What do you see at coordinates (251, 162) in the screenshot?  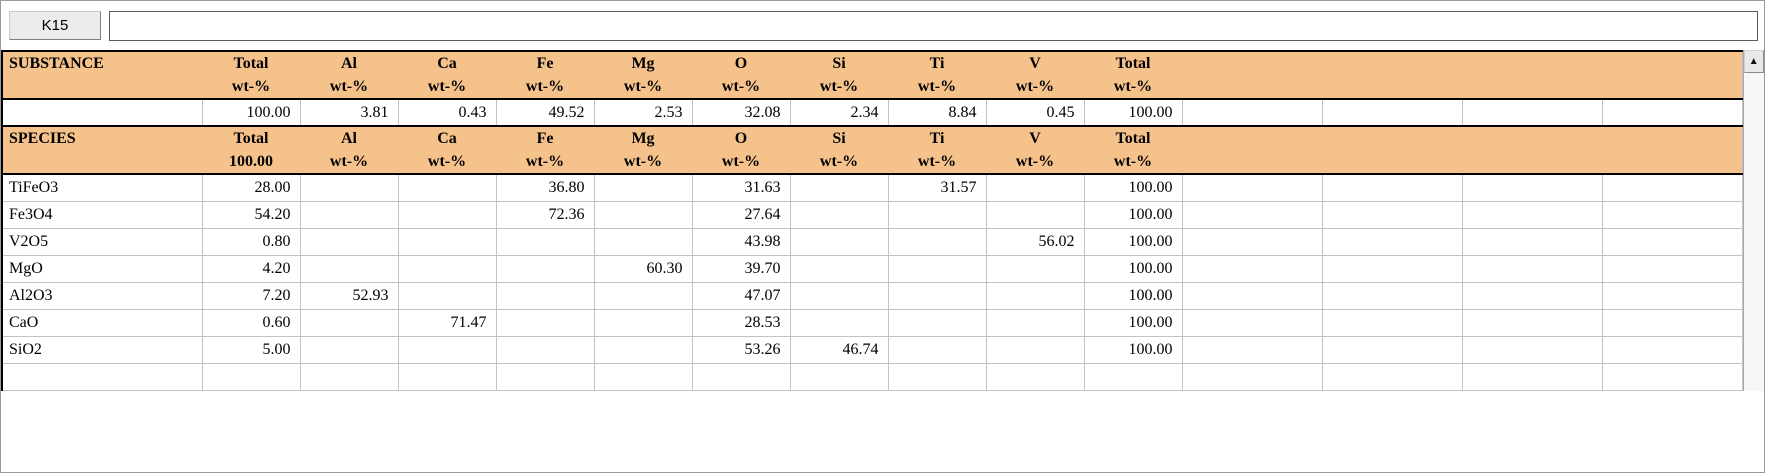 I see `species-units-row-col-0: 100.00` at bounding box center [251, 162].